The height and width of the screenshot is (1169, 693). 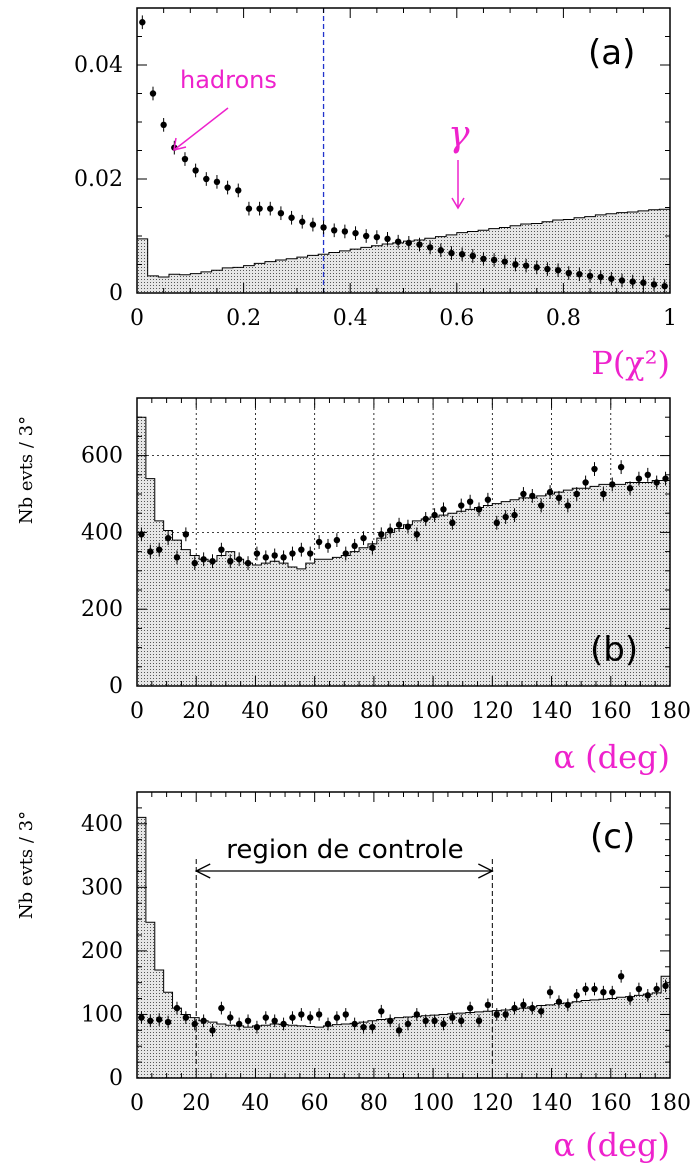 I want to click on panel-a-xtick-label: 0, so click(x=137, y=318).